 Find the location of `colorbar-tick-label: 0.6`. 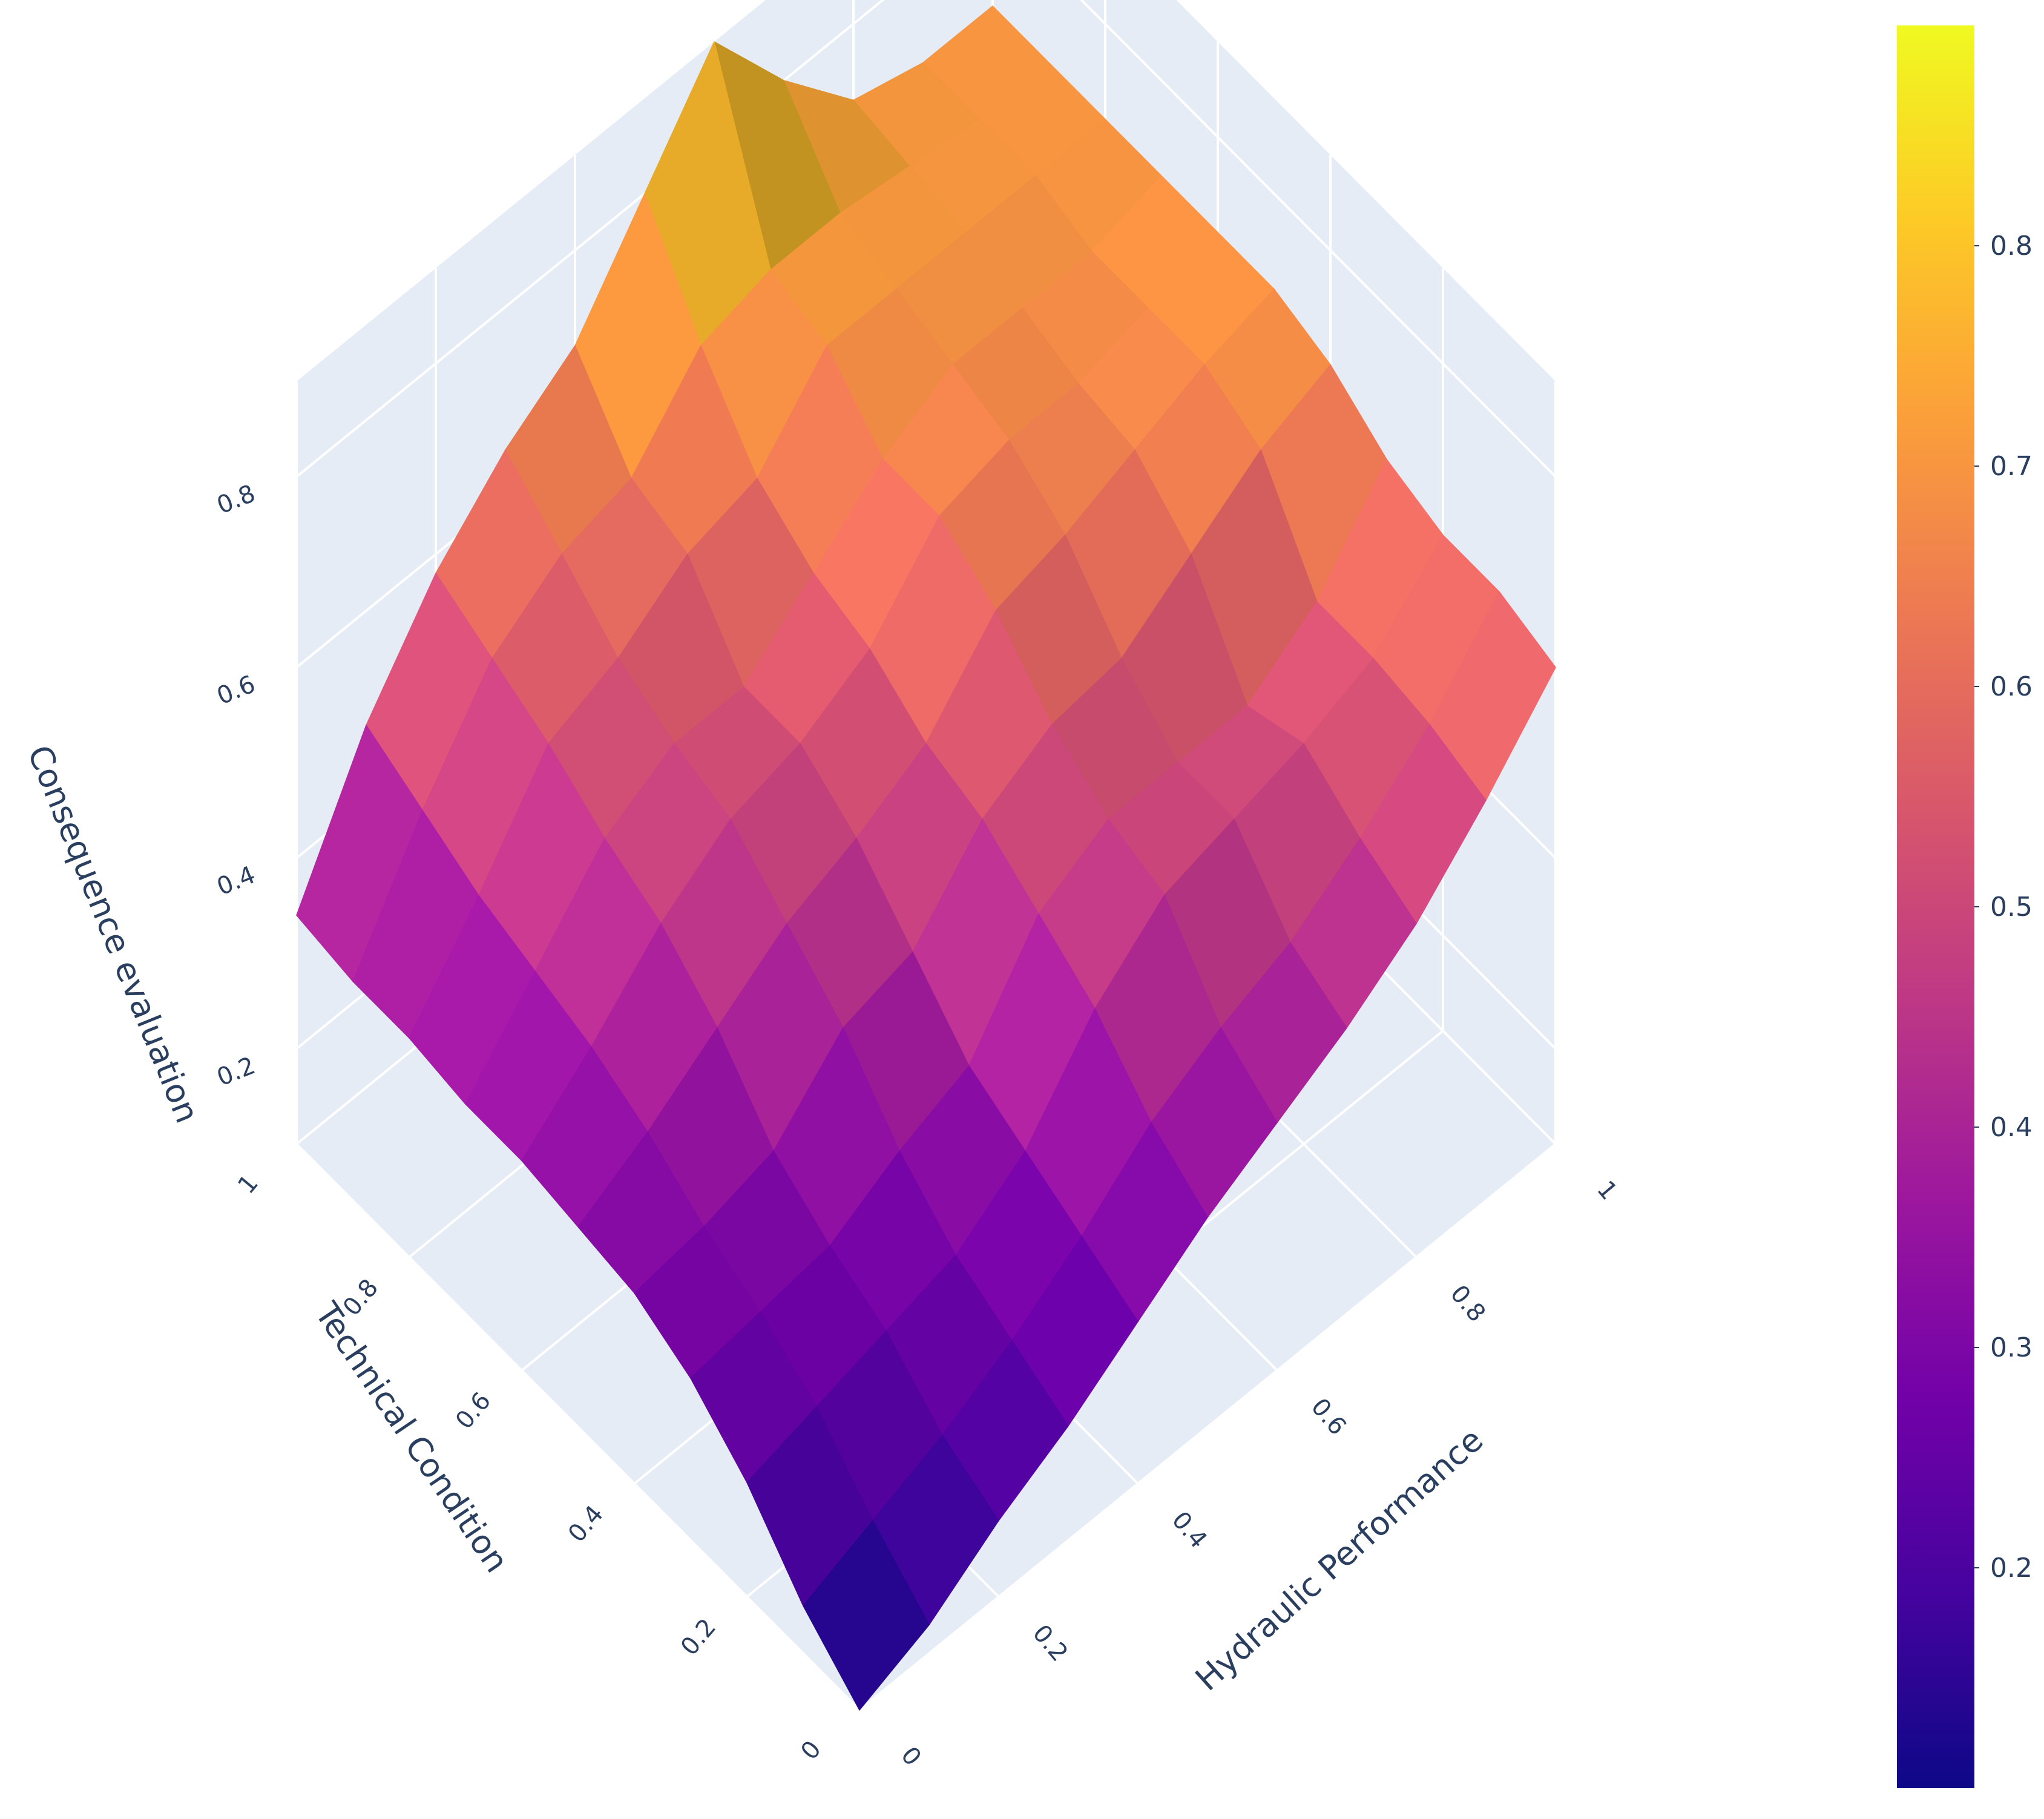

colorbar-tick-label: 0.6 is located at coordinates (2011, 686).